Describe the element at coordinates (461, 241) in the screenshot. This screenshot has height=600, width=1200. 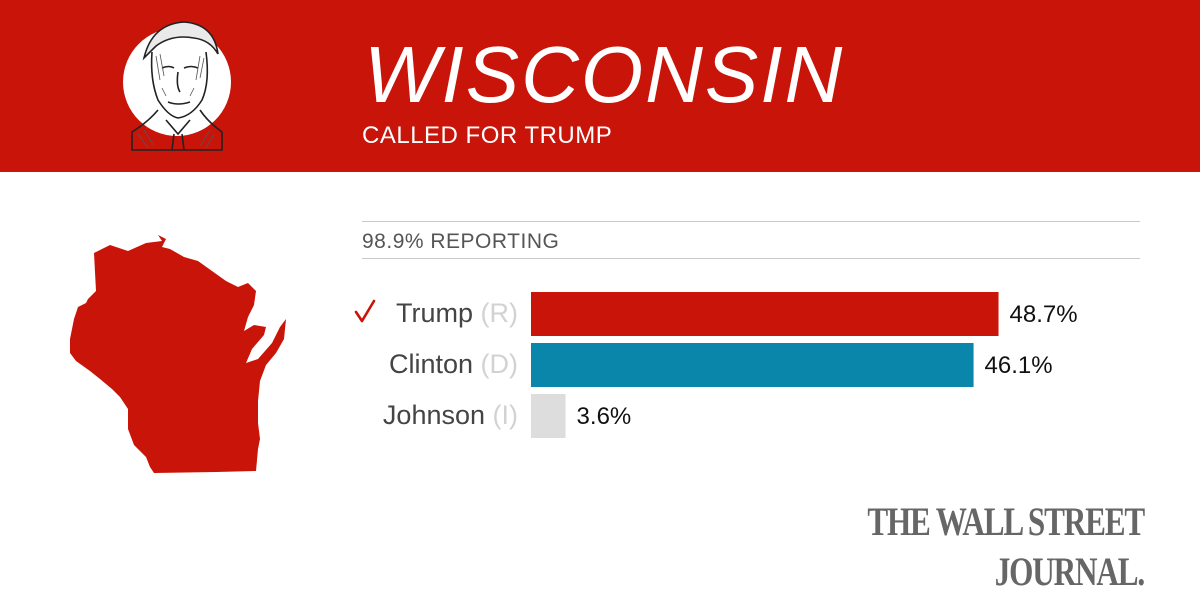
I see `reporting-status: 98.9% REPORTING` at that location.